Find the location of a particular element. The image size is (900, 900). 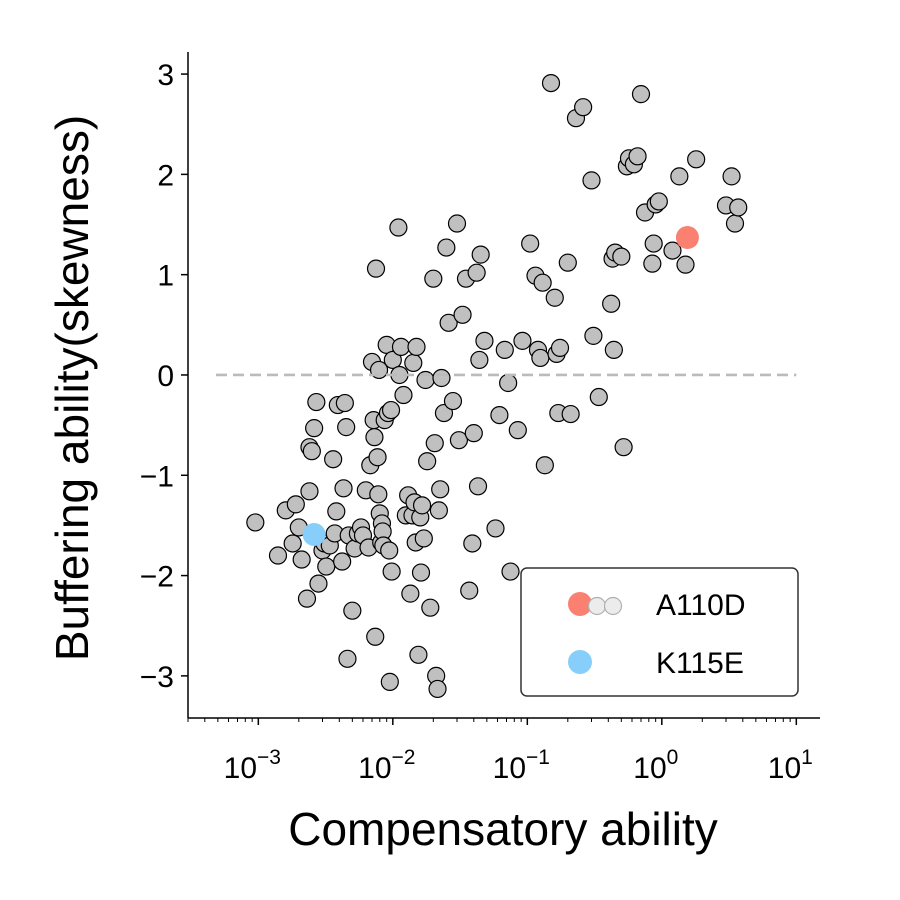

y-tick-label: −2 is located at coordinates (157, 577).